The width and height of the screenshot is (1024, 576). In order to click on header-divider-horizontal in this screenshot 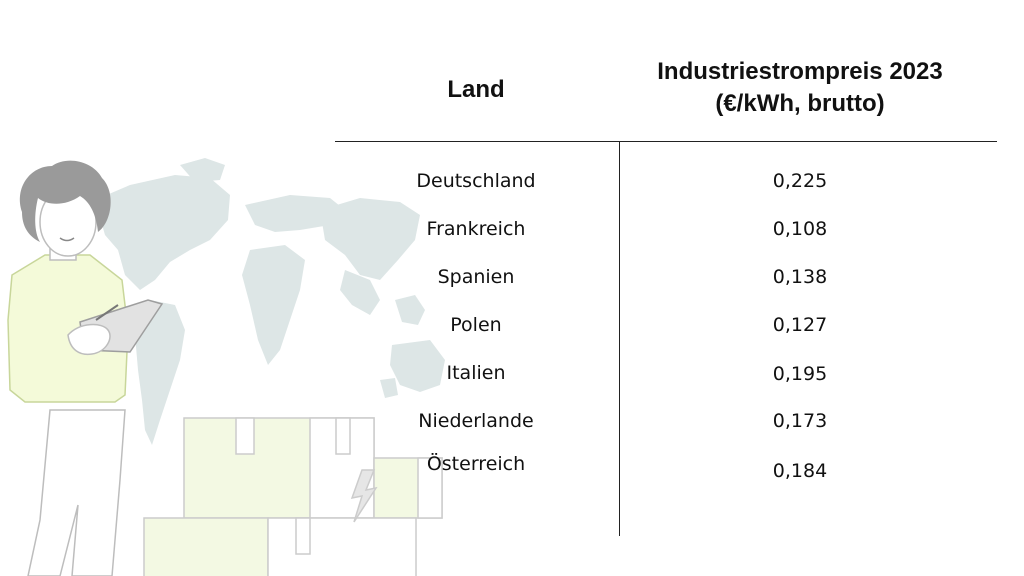, I will do `click(666, 141)`.